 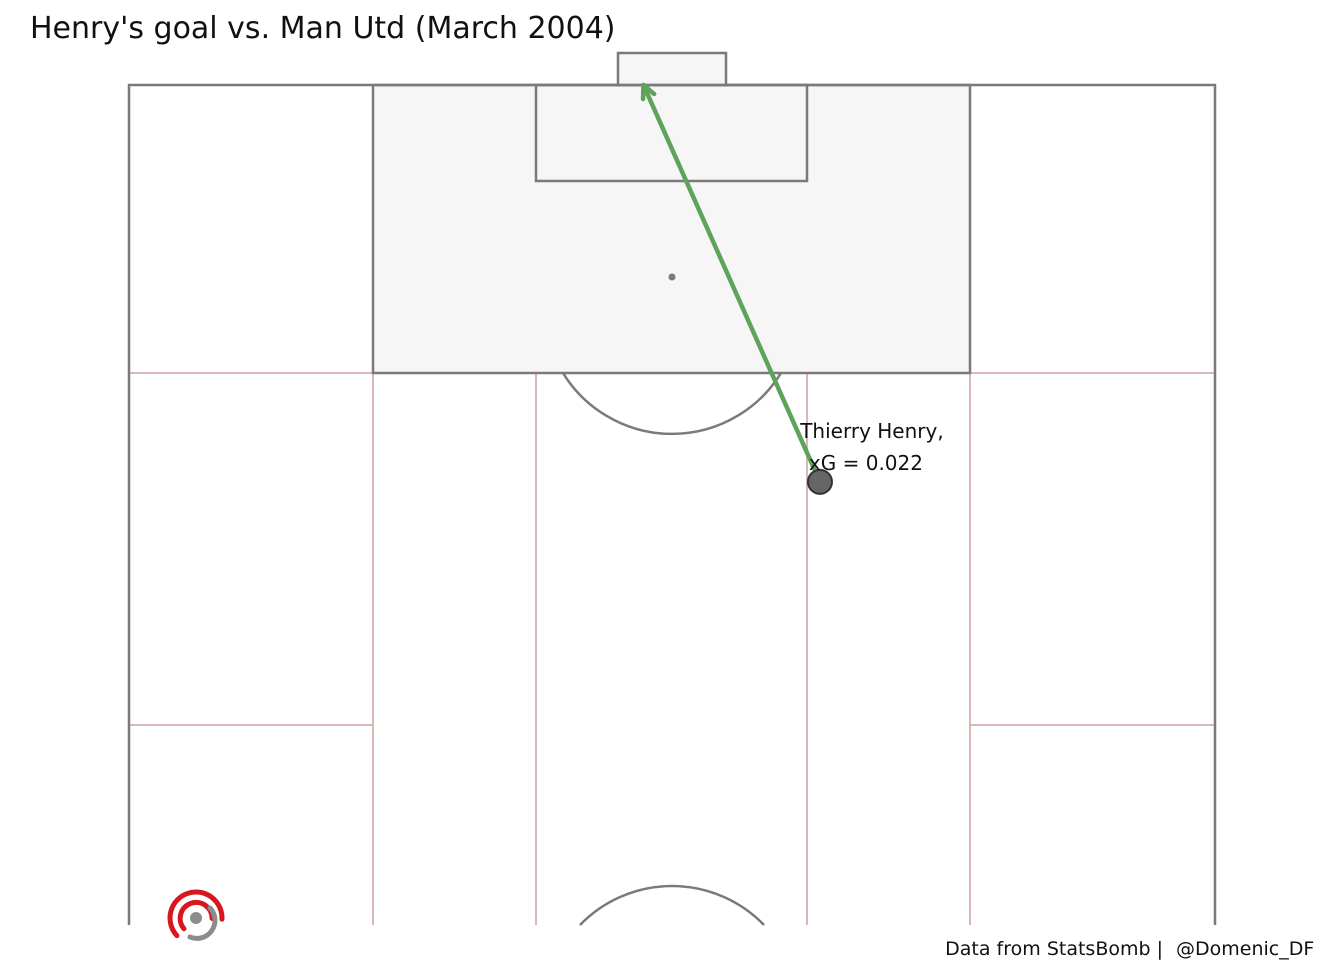 I want to click on shot-marker, so click(x=819, y=481).